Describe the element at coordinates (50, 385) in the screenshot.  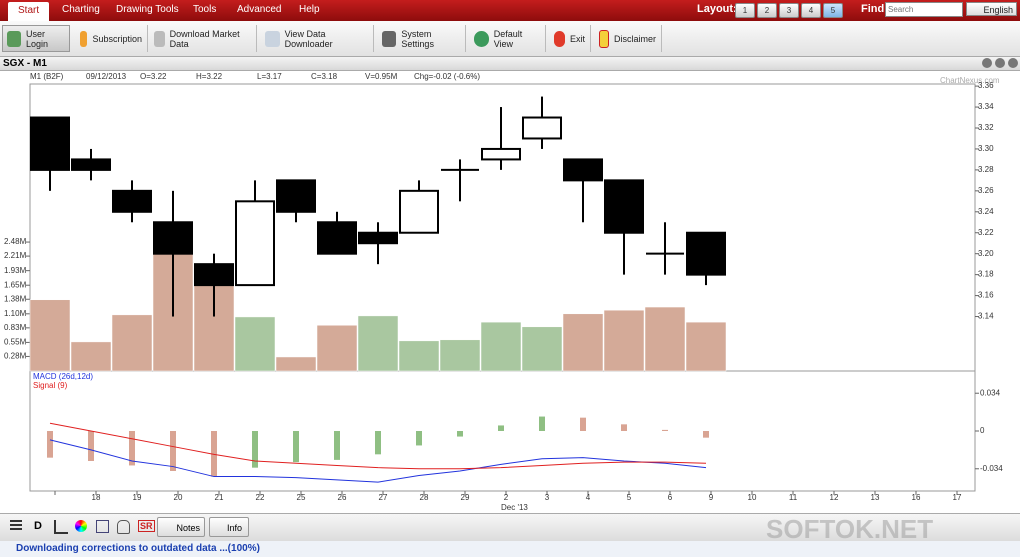
I see `legend-entry: Signal (9)` at that location.